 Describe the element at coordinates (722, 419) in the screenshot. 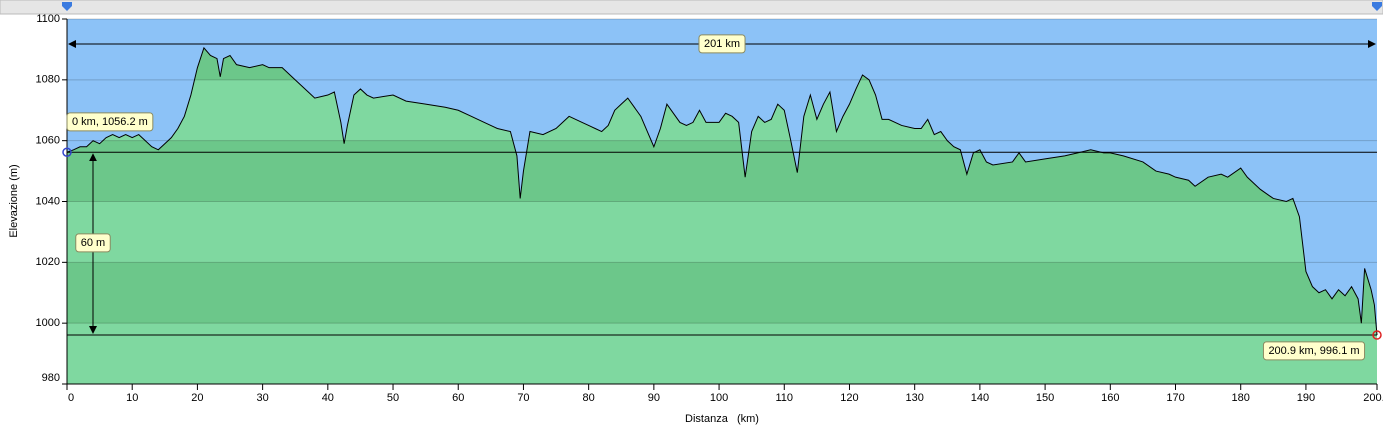

I see `x-axis-title: Distanza (km)` at that location.